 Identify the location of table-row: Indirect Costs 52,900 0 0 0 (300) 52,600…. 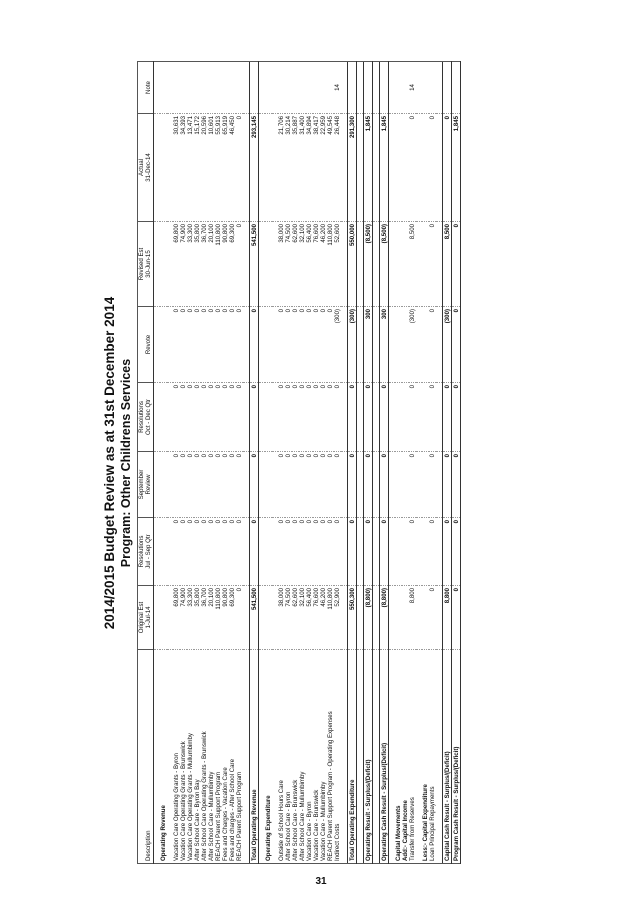
(337, 462).